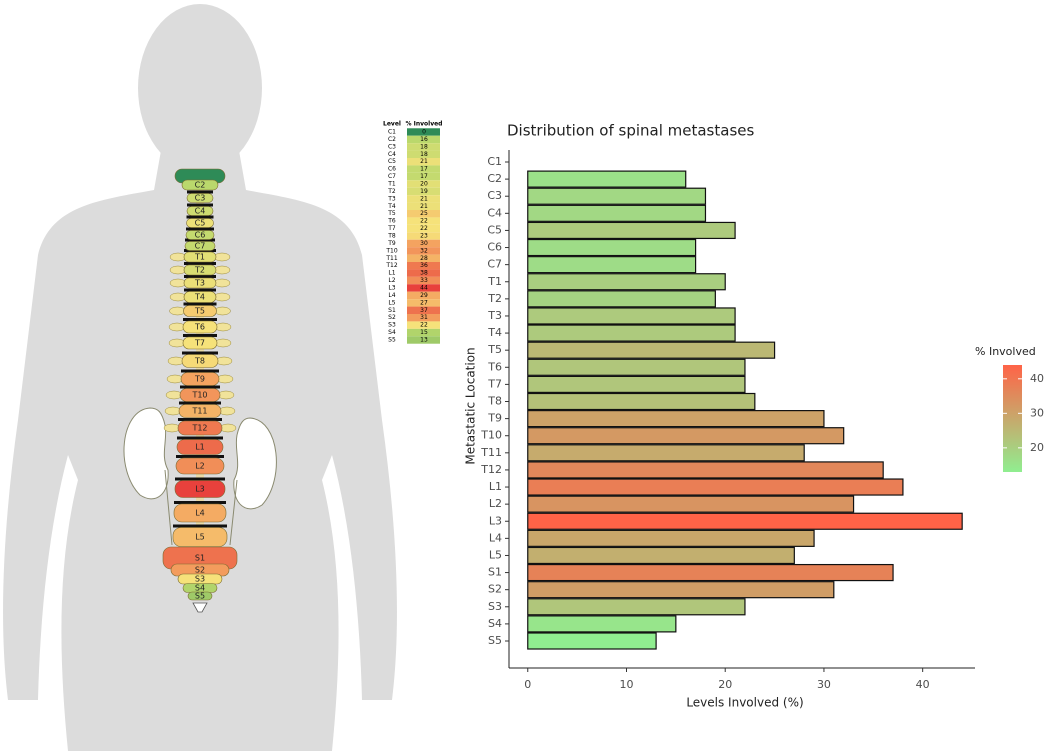 The width and height of the screenshot is (1050, 751). What do you see at coordinates (392, 132) in the screenshot?
I see `table-level: C1` at bounding box center [392, 132].